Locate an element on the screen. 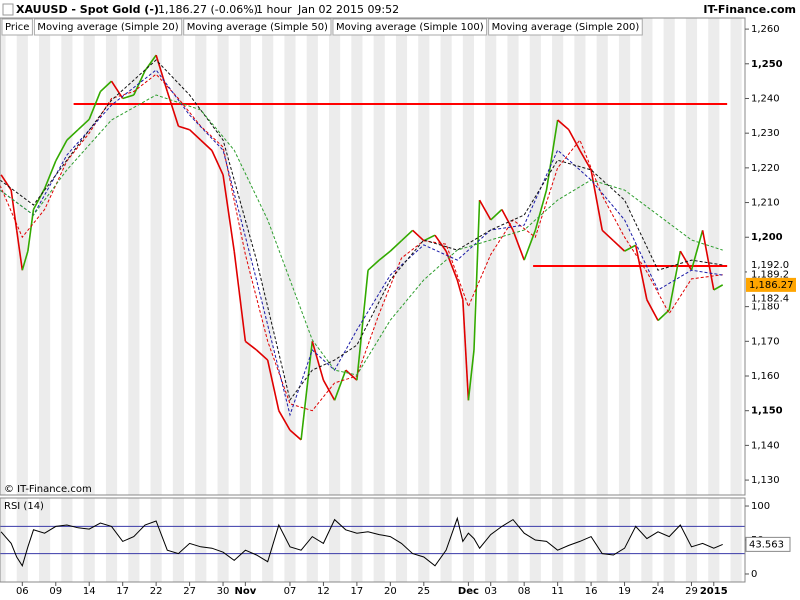  x-tick-label: 09 is located at coordinates (55, 591).